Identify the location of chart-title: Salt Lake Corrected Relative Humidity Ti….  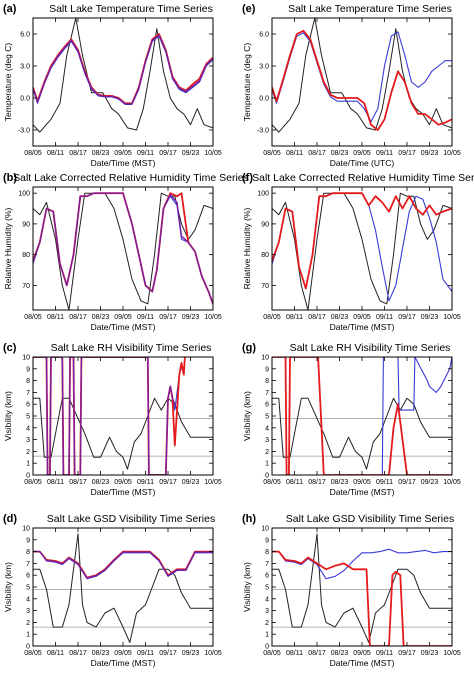
(363, 178).